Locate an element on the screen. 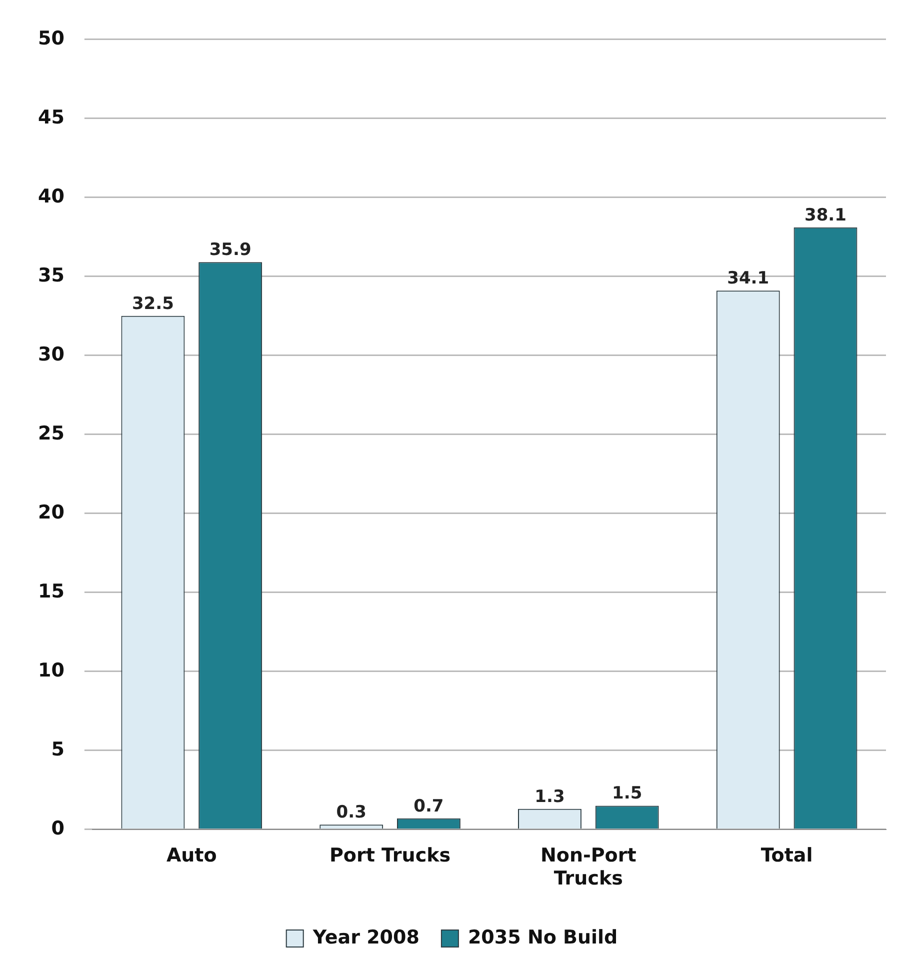 The image size is (914, 978). y-tick-label: 40 is located at coordinates (51, 196).